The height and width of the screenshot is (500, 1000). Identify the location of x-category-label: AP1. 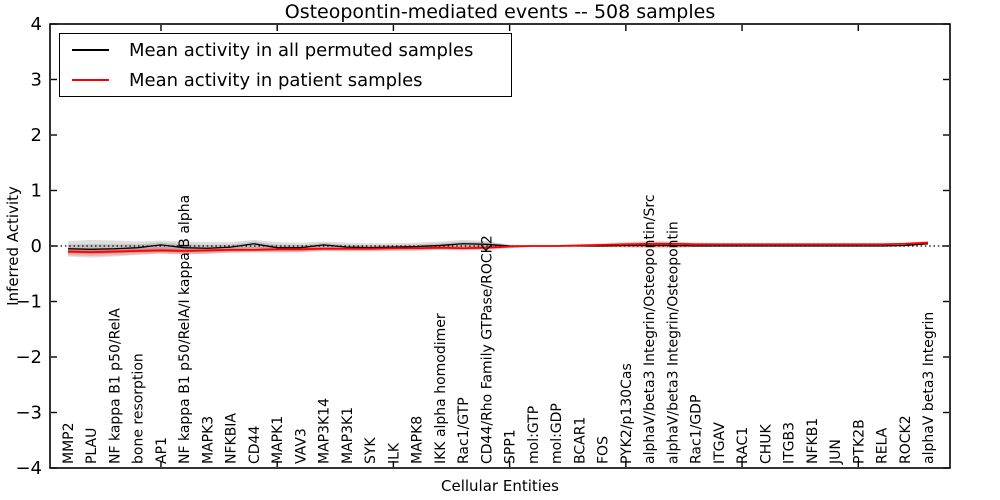
(162, 450).